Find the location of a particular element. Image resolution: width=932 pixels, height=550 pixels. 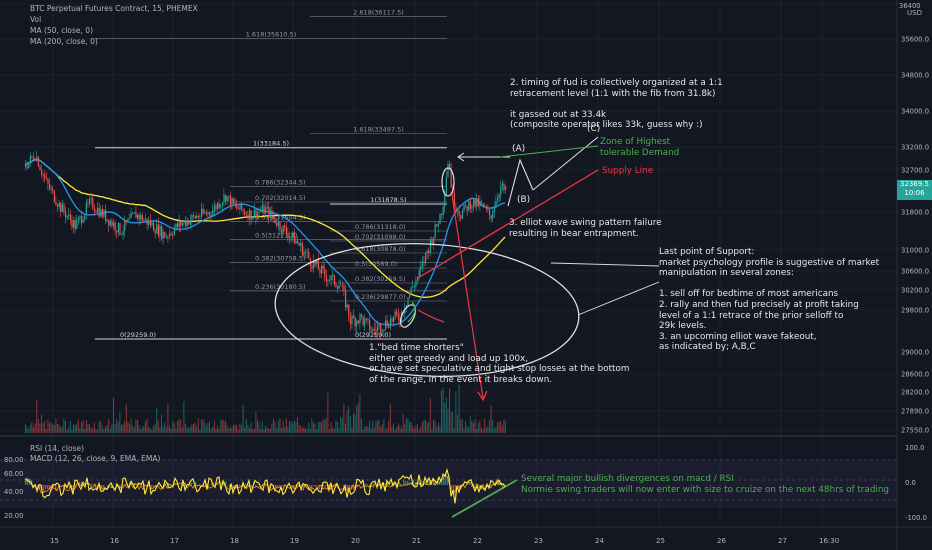

ma200-path is located at coordinates (265, 228).